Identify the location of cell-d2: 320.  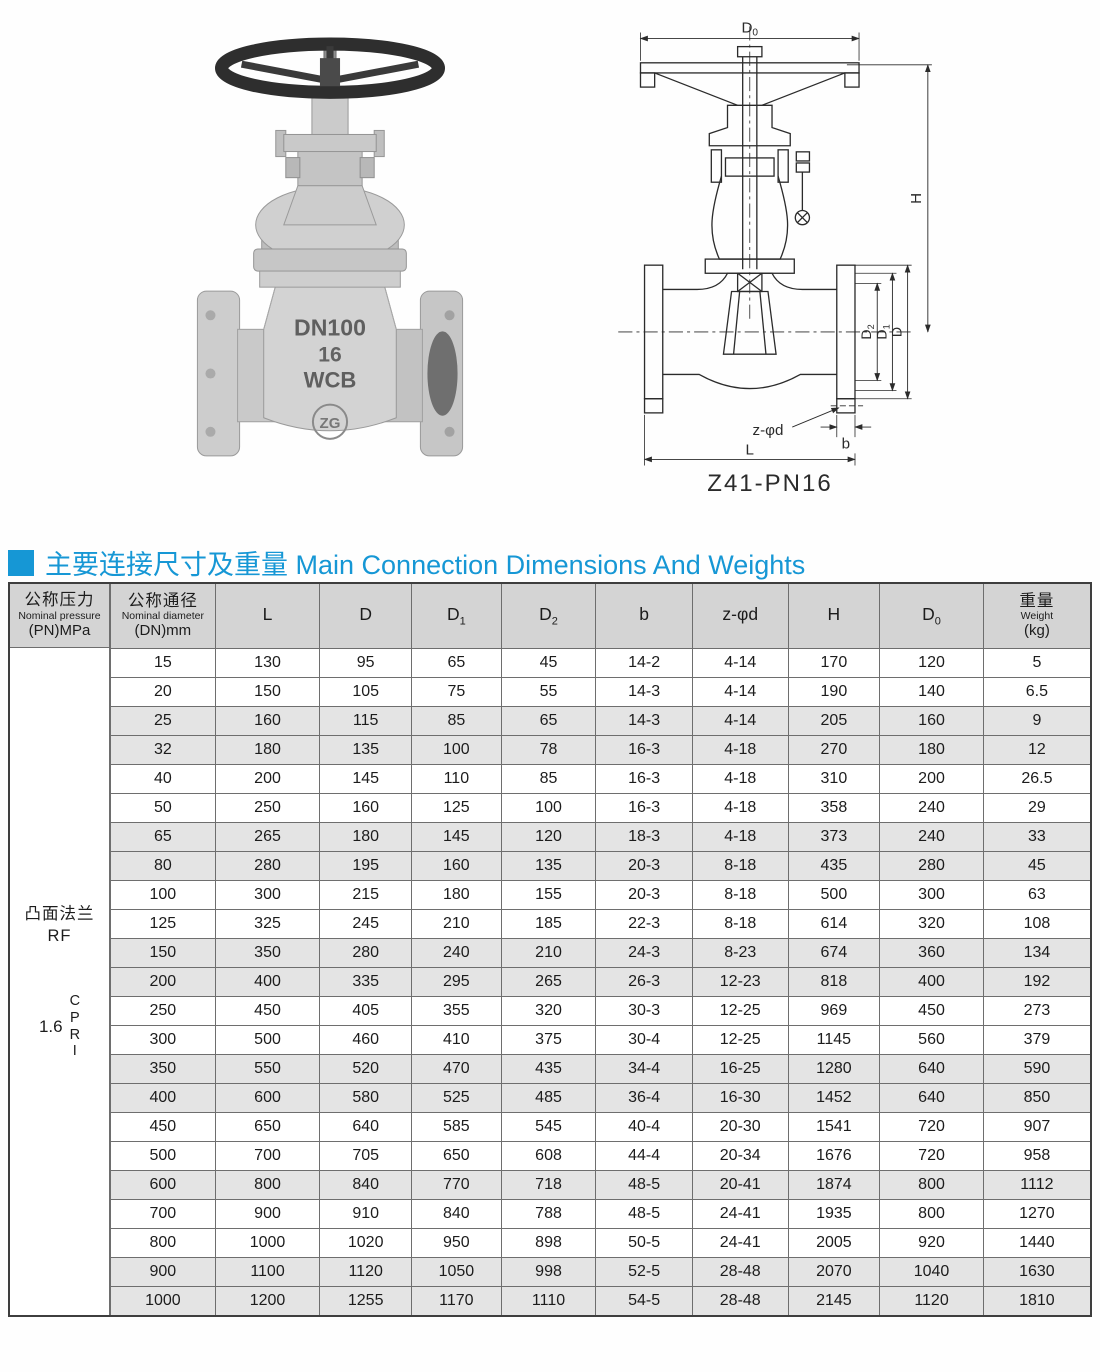
(548, 1010).